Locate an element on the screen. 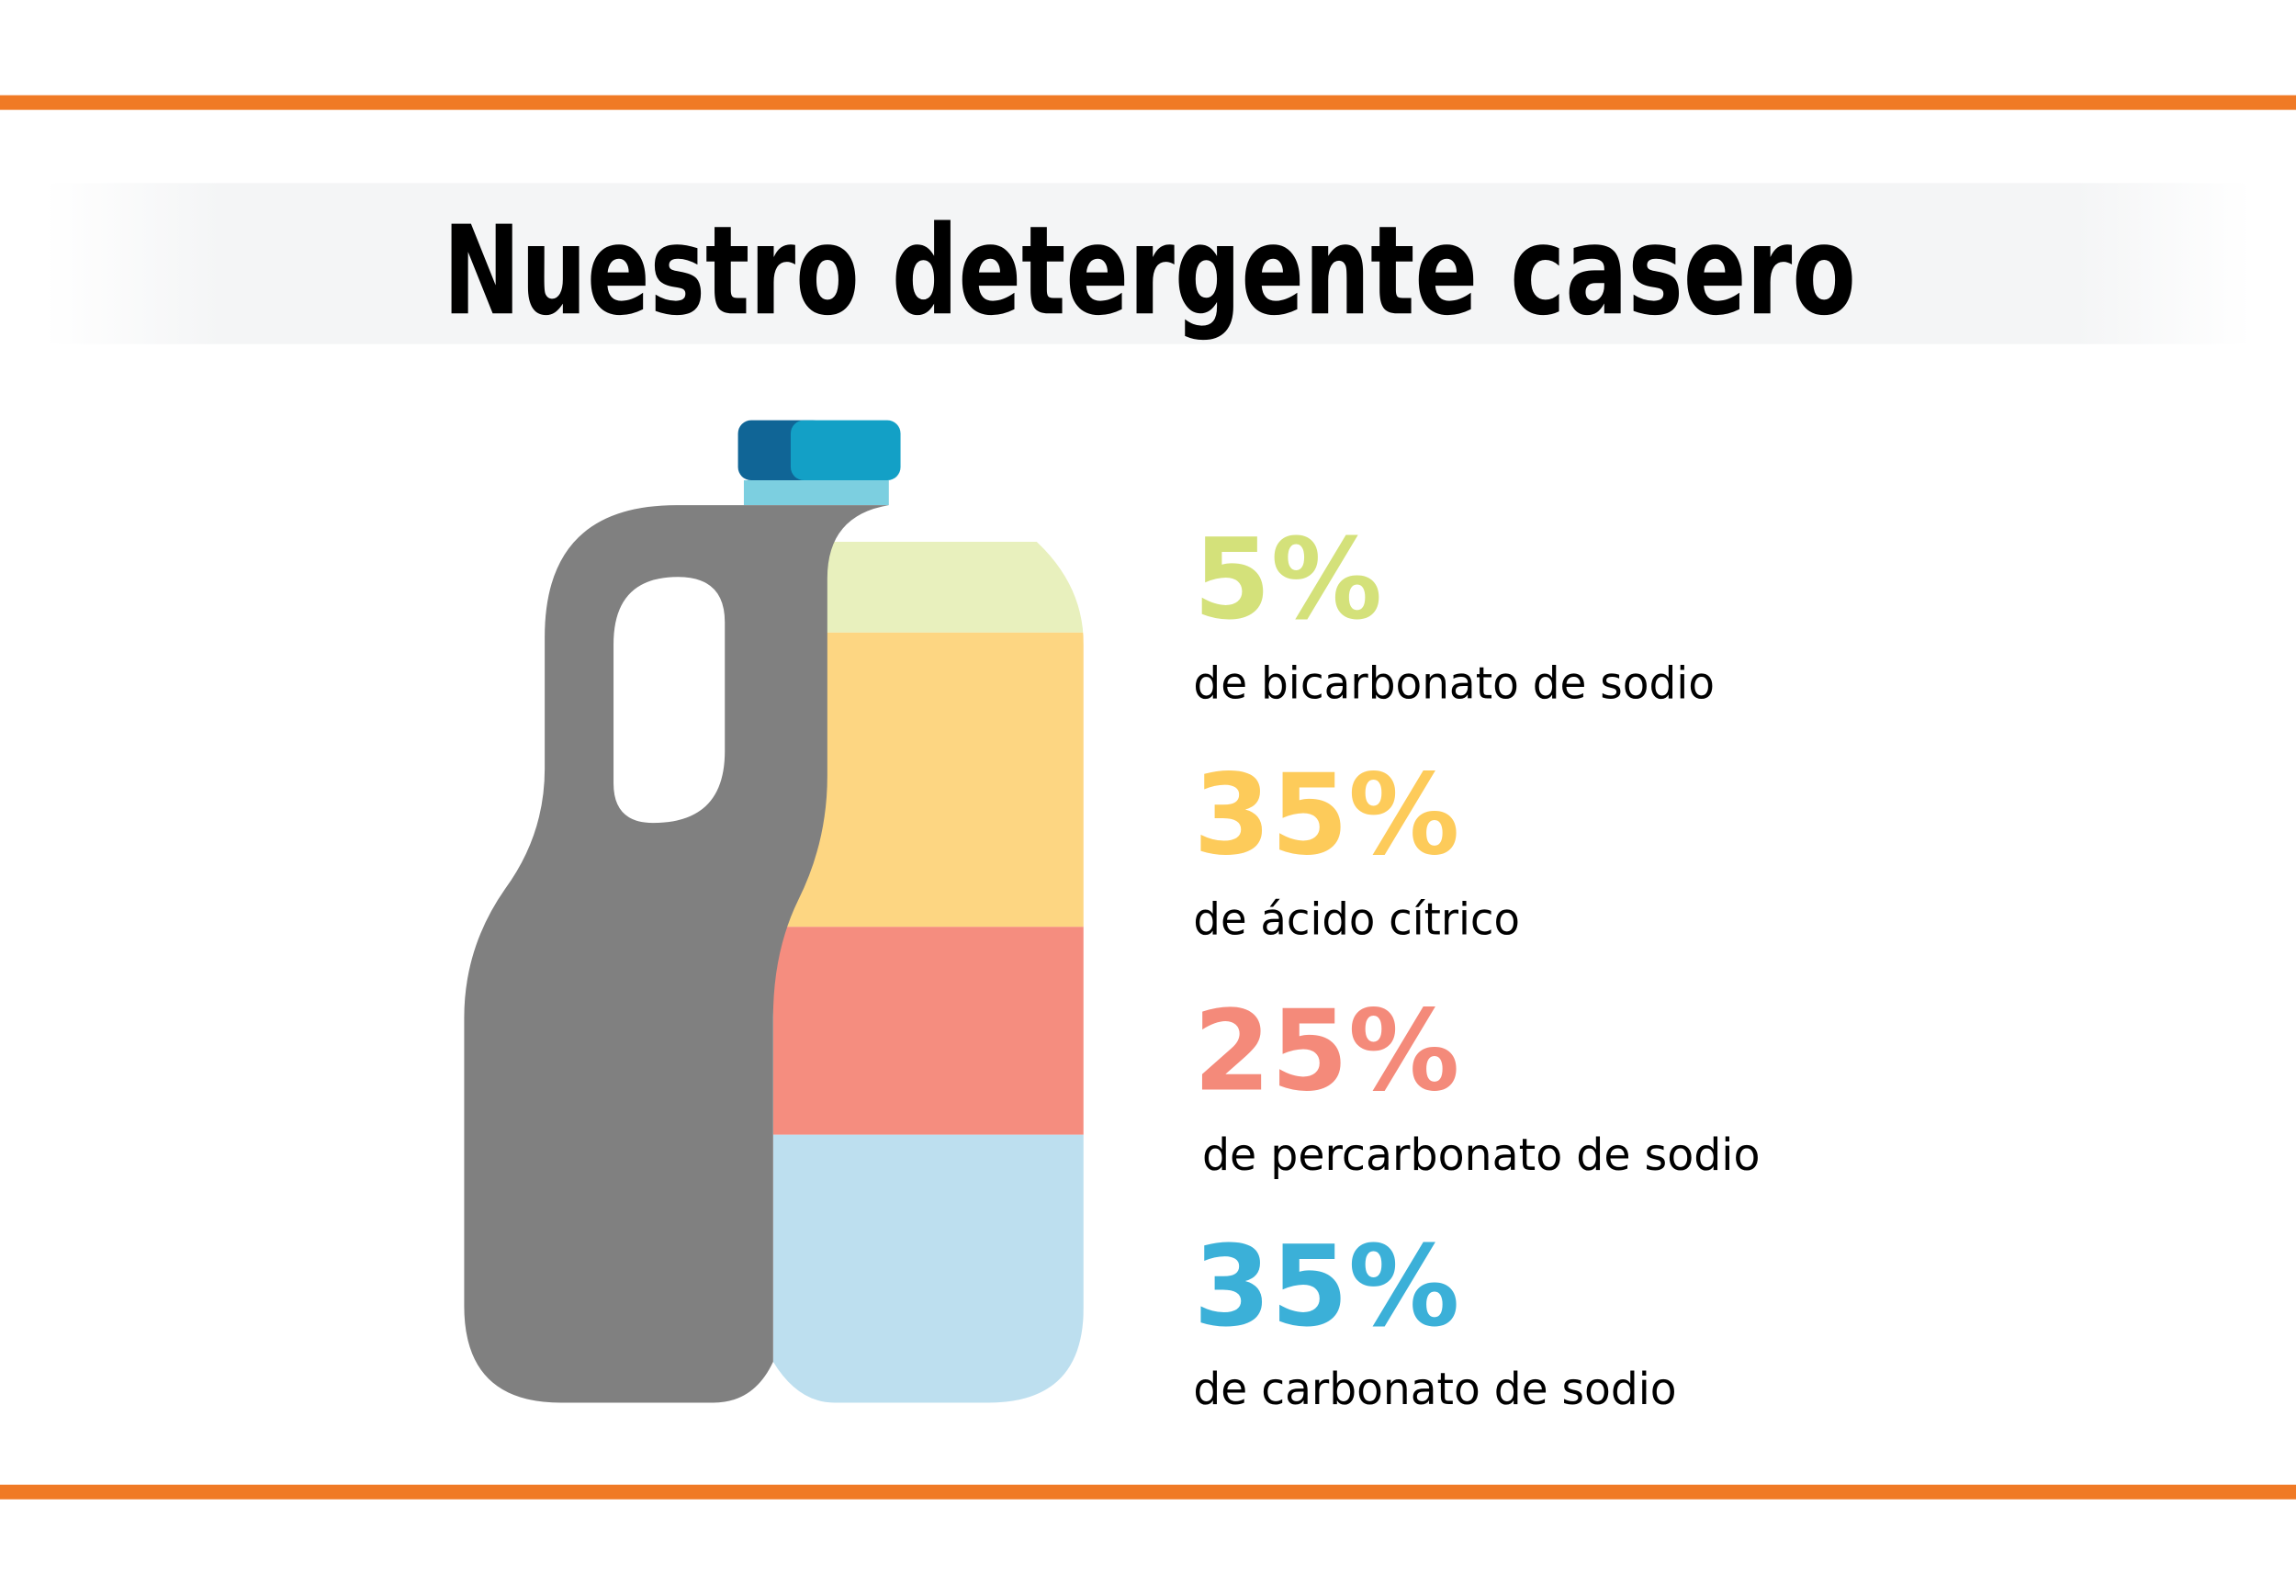  bottom-accent-line is located at coordinates (1148, 1492).